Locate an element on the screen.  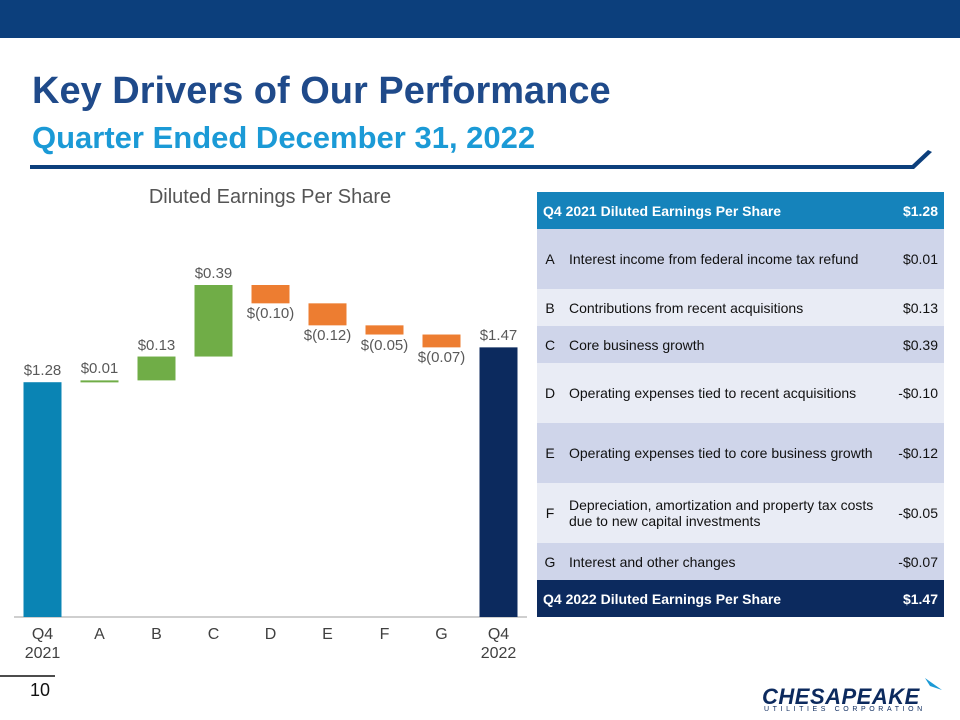
value-label: $1.28 is located at coordinates (42, 371).